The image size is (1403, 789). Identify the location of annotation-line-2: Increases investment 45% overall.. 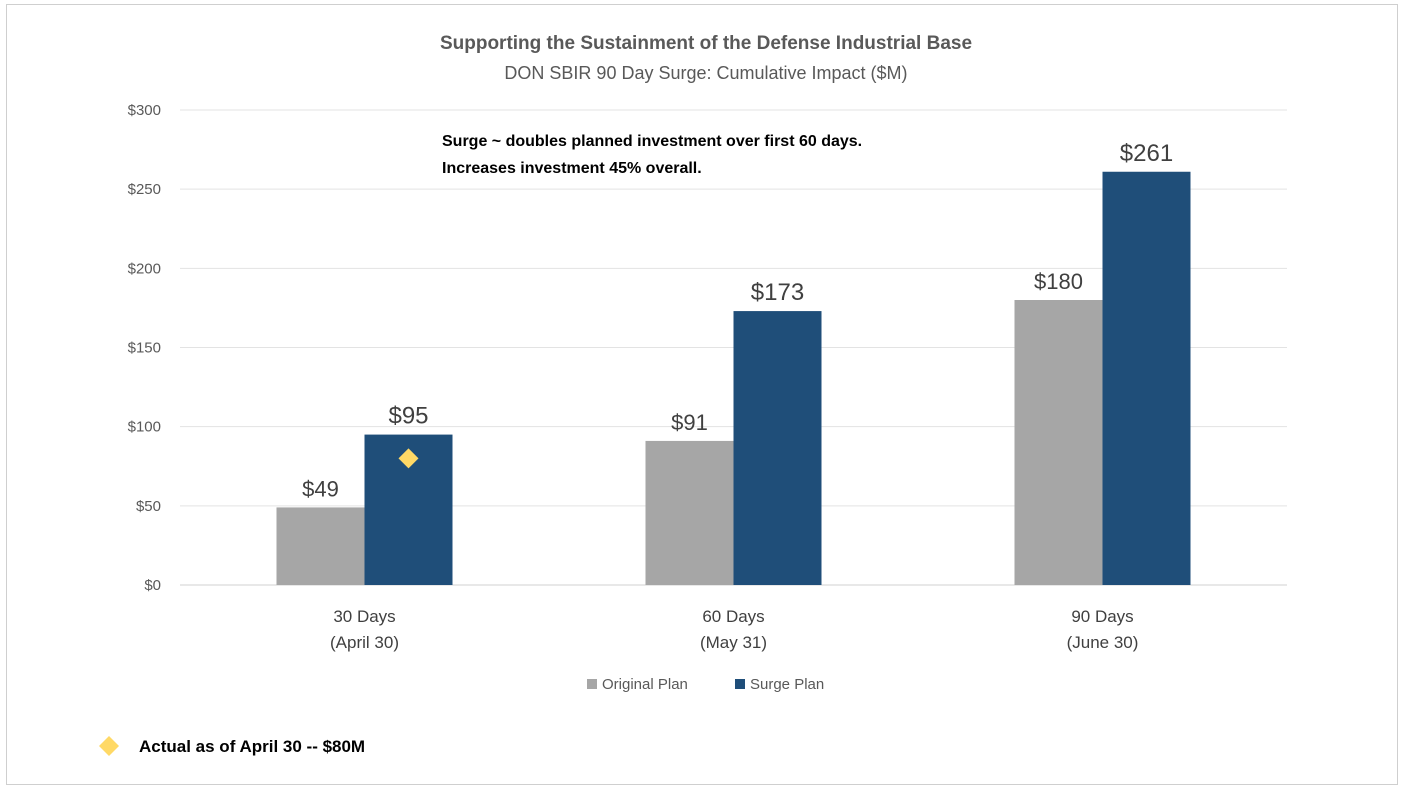
(572, 168).